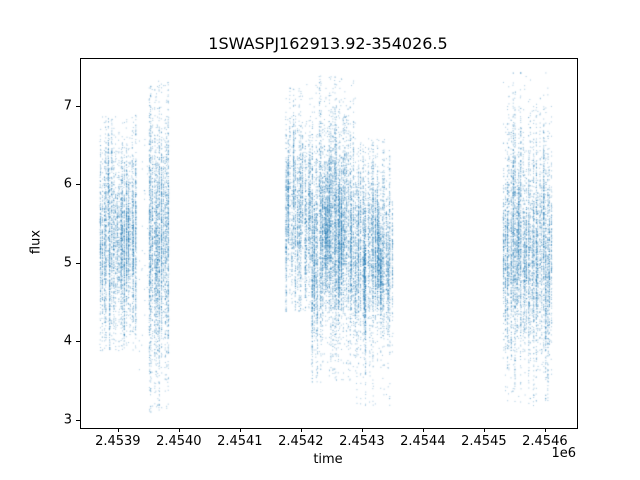  Describe the element at coordinates (67, 341) in the screenshot. I see `y-tick-label: 4` at that location.